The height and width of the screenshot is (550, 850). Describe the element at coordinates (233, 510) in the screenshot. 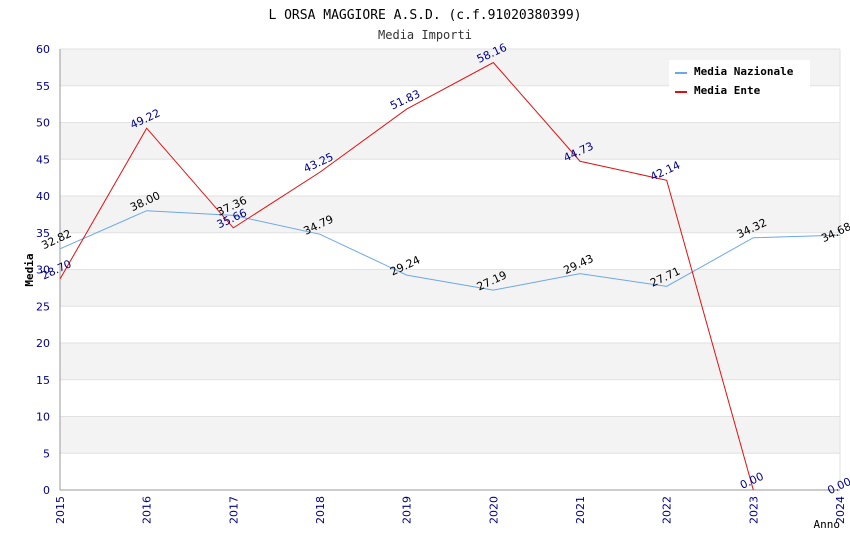

I see `x-tick-label: 2017` at that location.